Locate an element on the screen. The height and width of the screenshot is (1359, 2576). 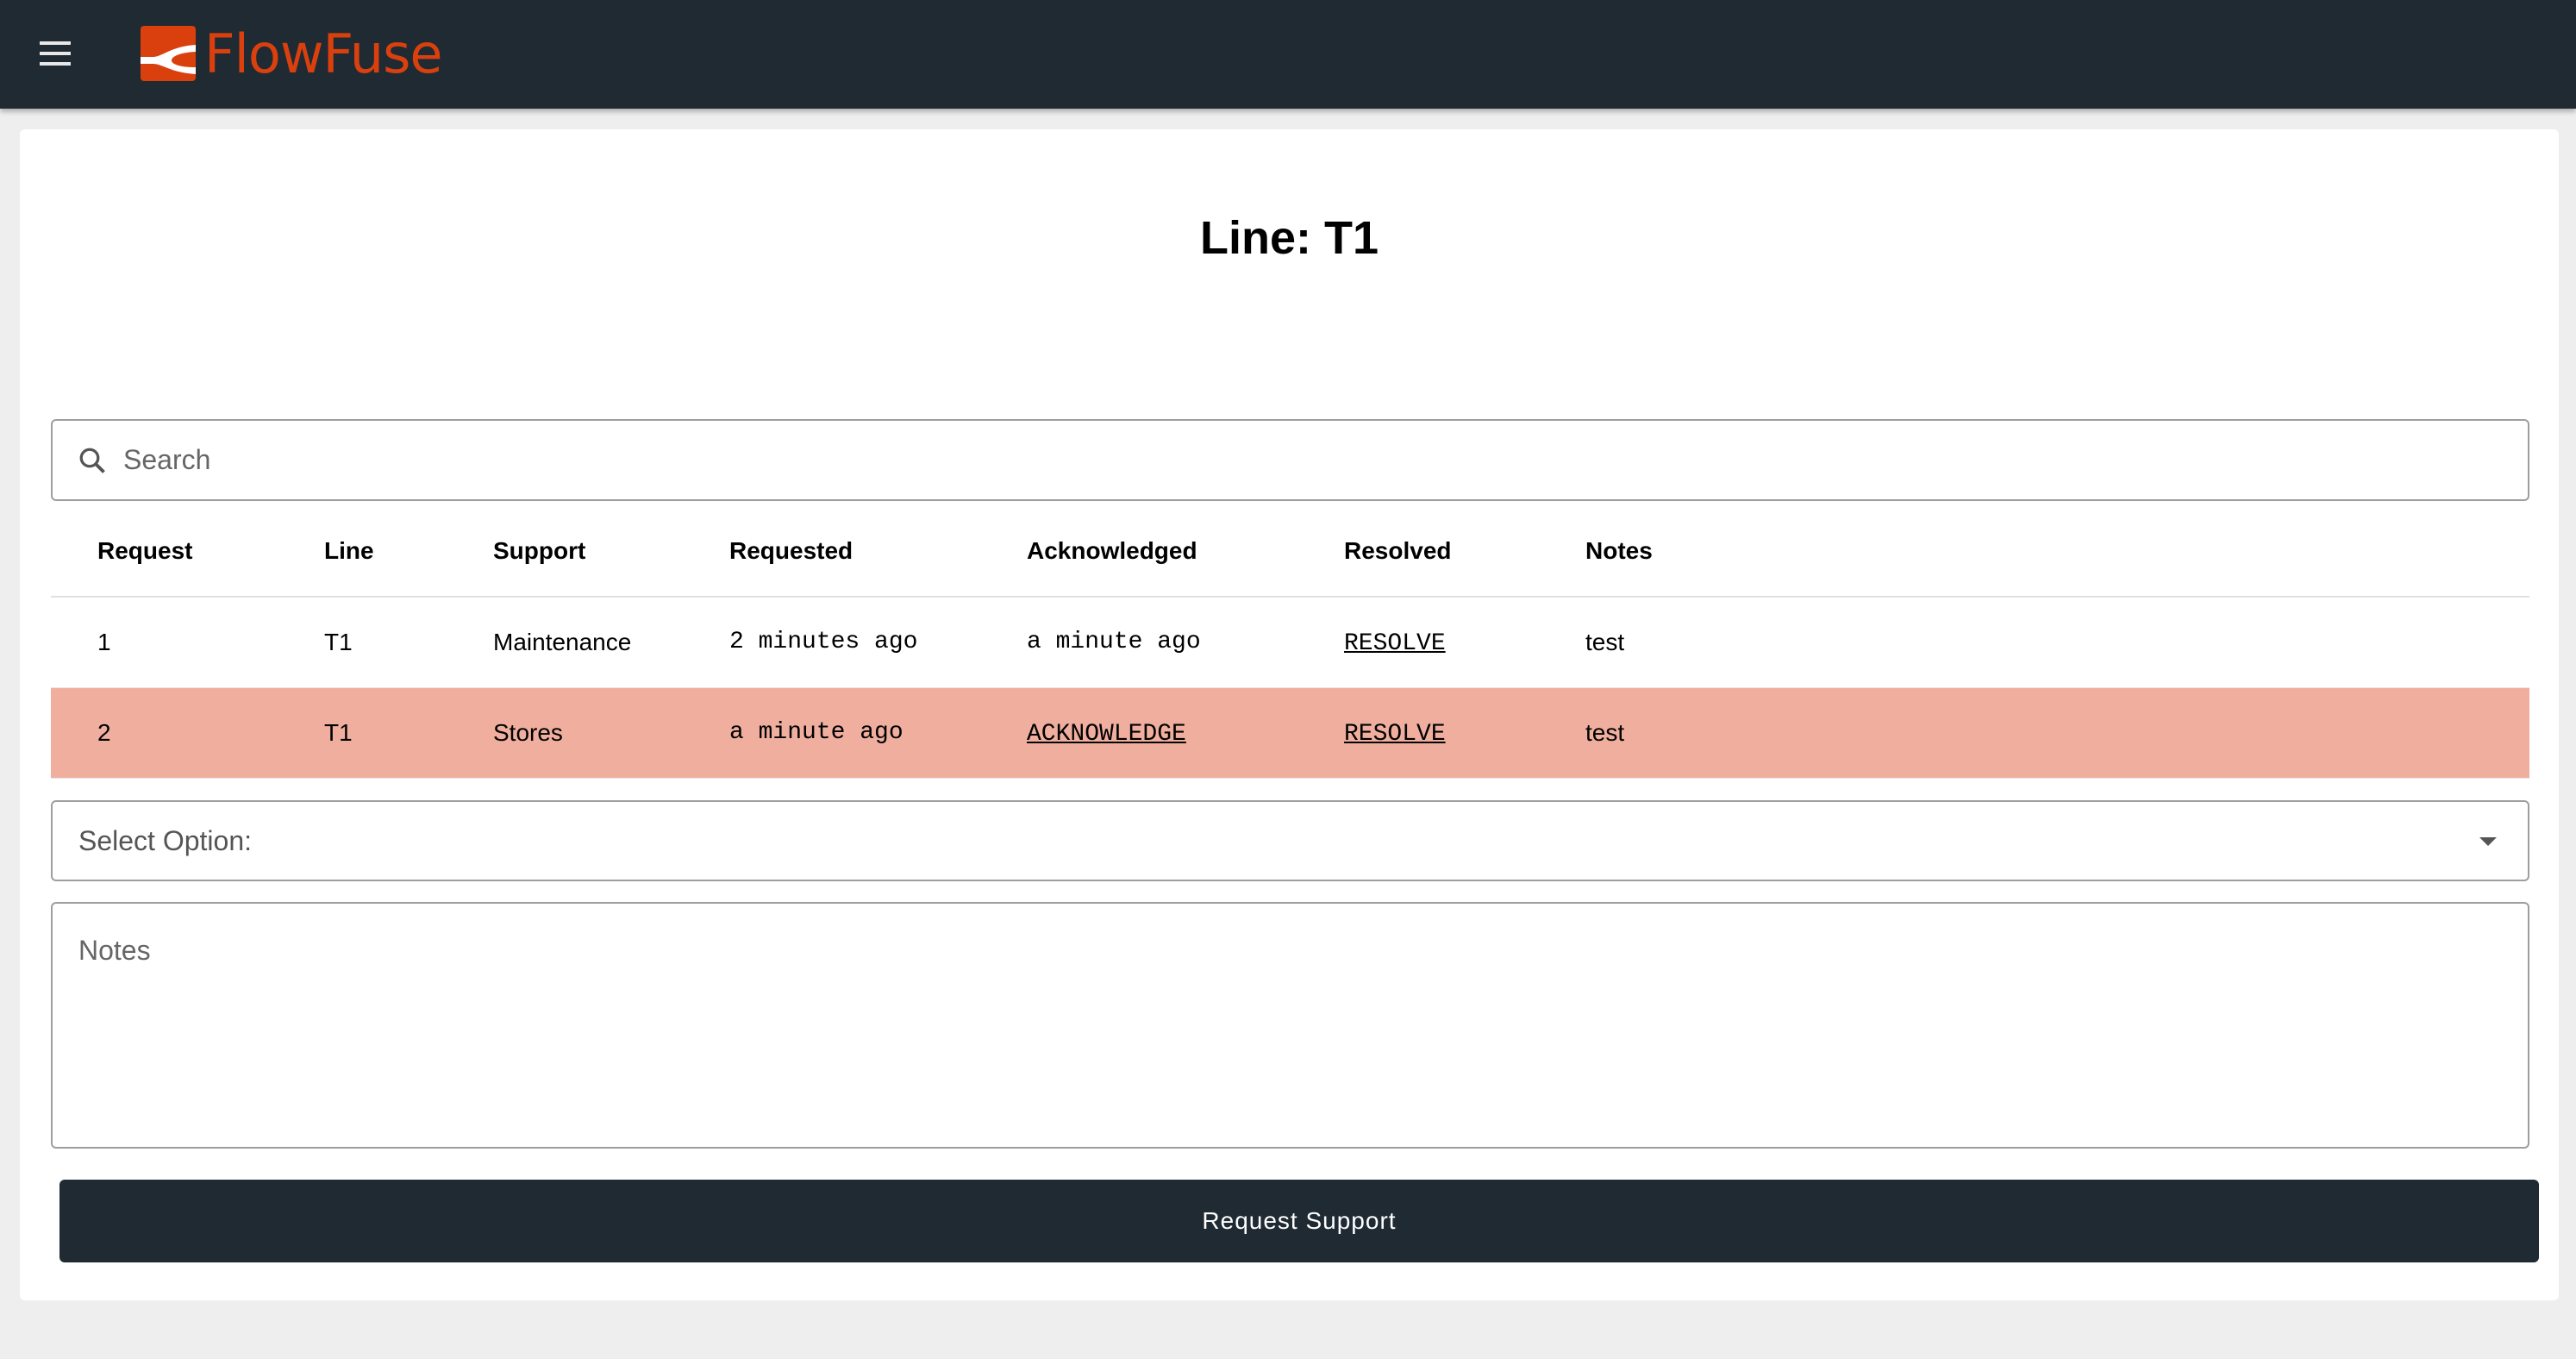
column-header: Resolved is located at coordinates (1464, 552).